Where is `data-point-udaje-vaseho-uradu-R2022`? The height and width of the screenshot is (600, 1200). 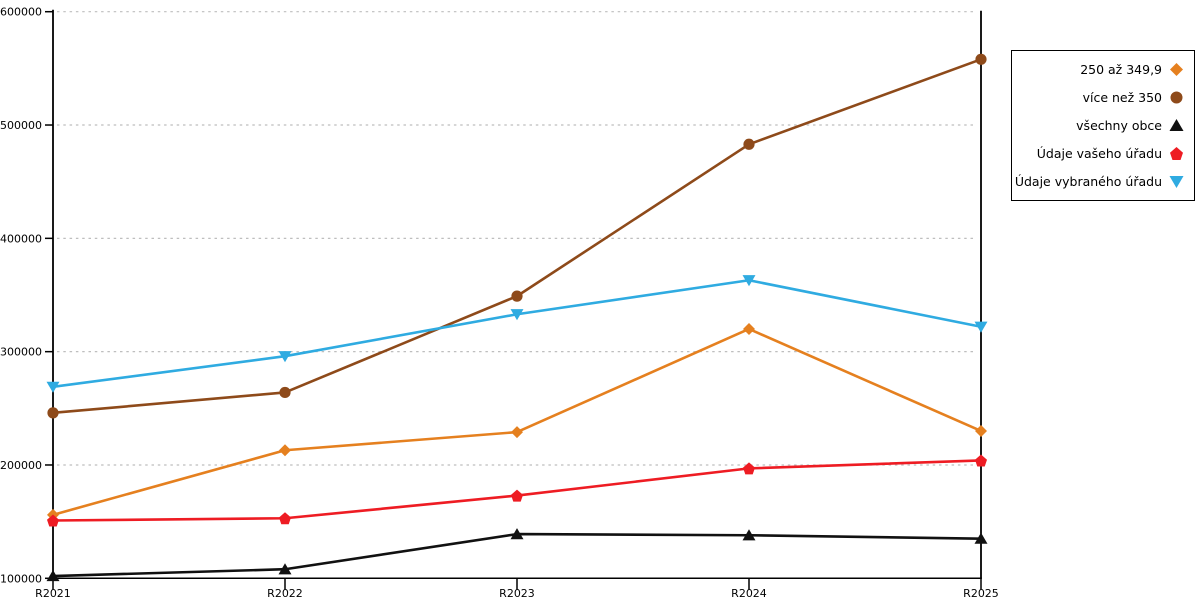 data-point-udaje-vaseho-uradu-R2022 is located at coordinates (285, 518).